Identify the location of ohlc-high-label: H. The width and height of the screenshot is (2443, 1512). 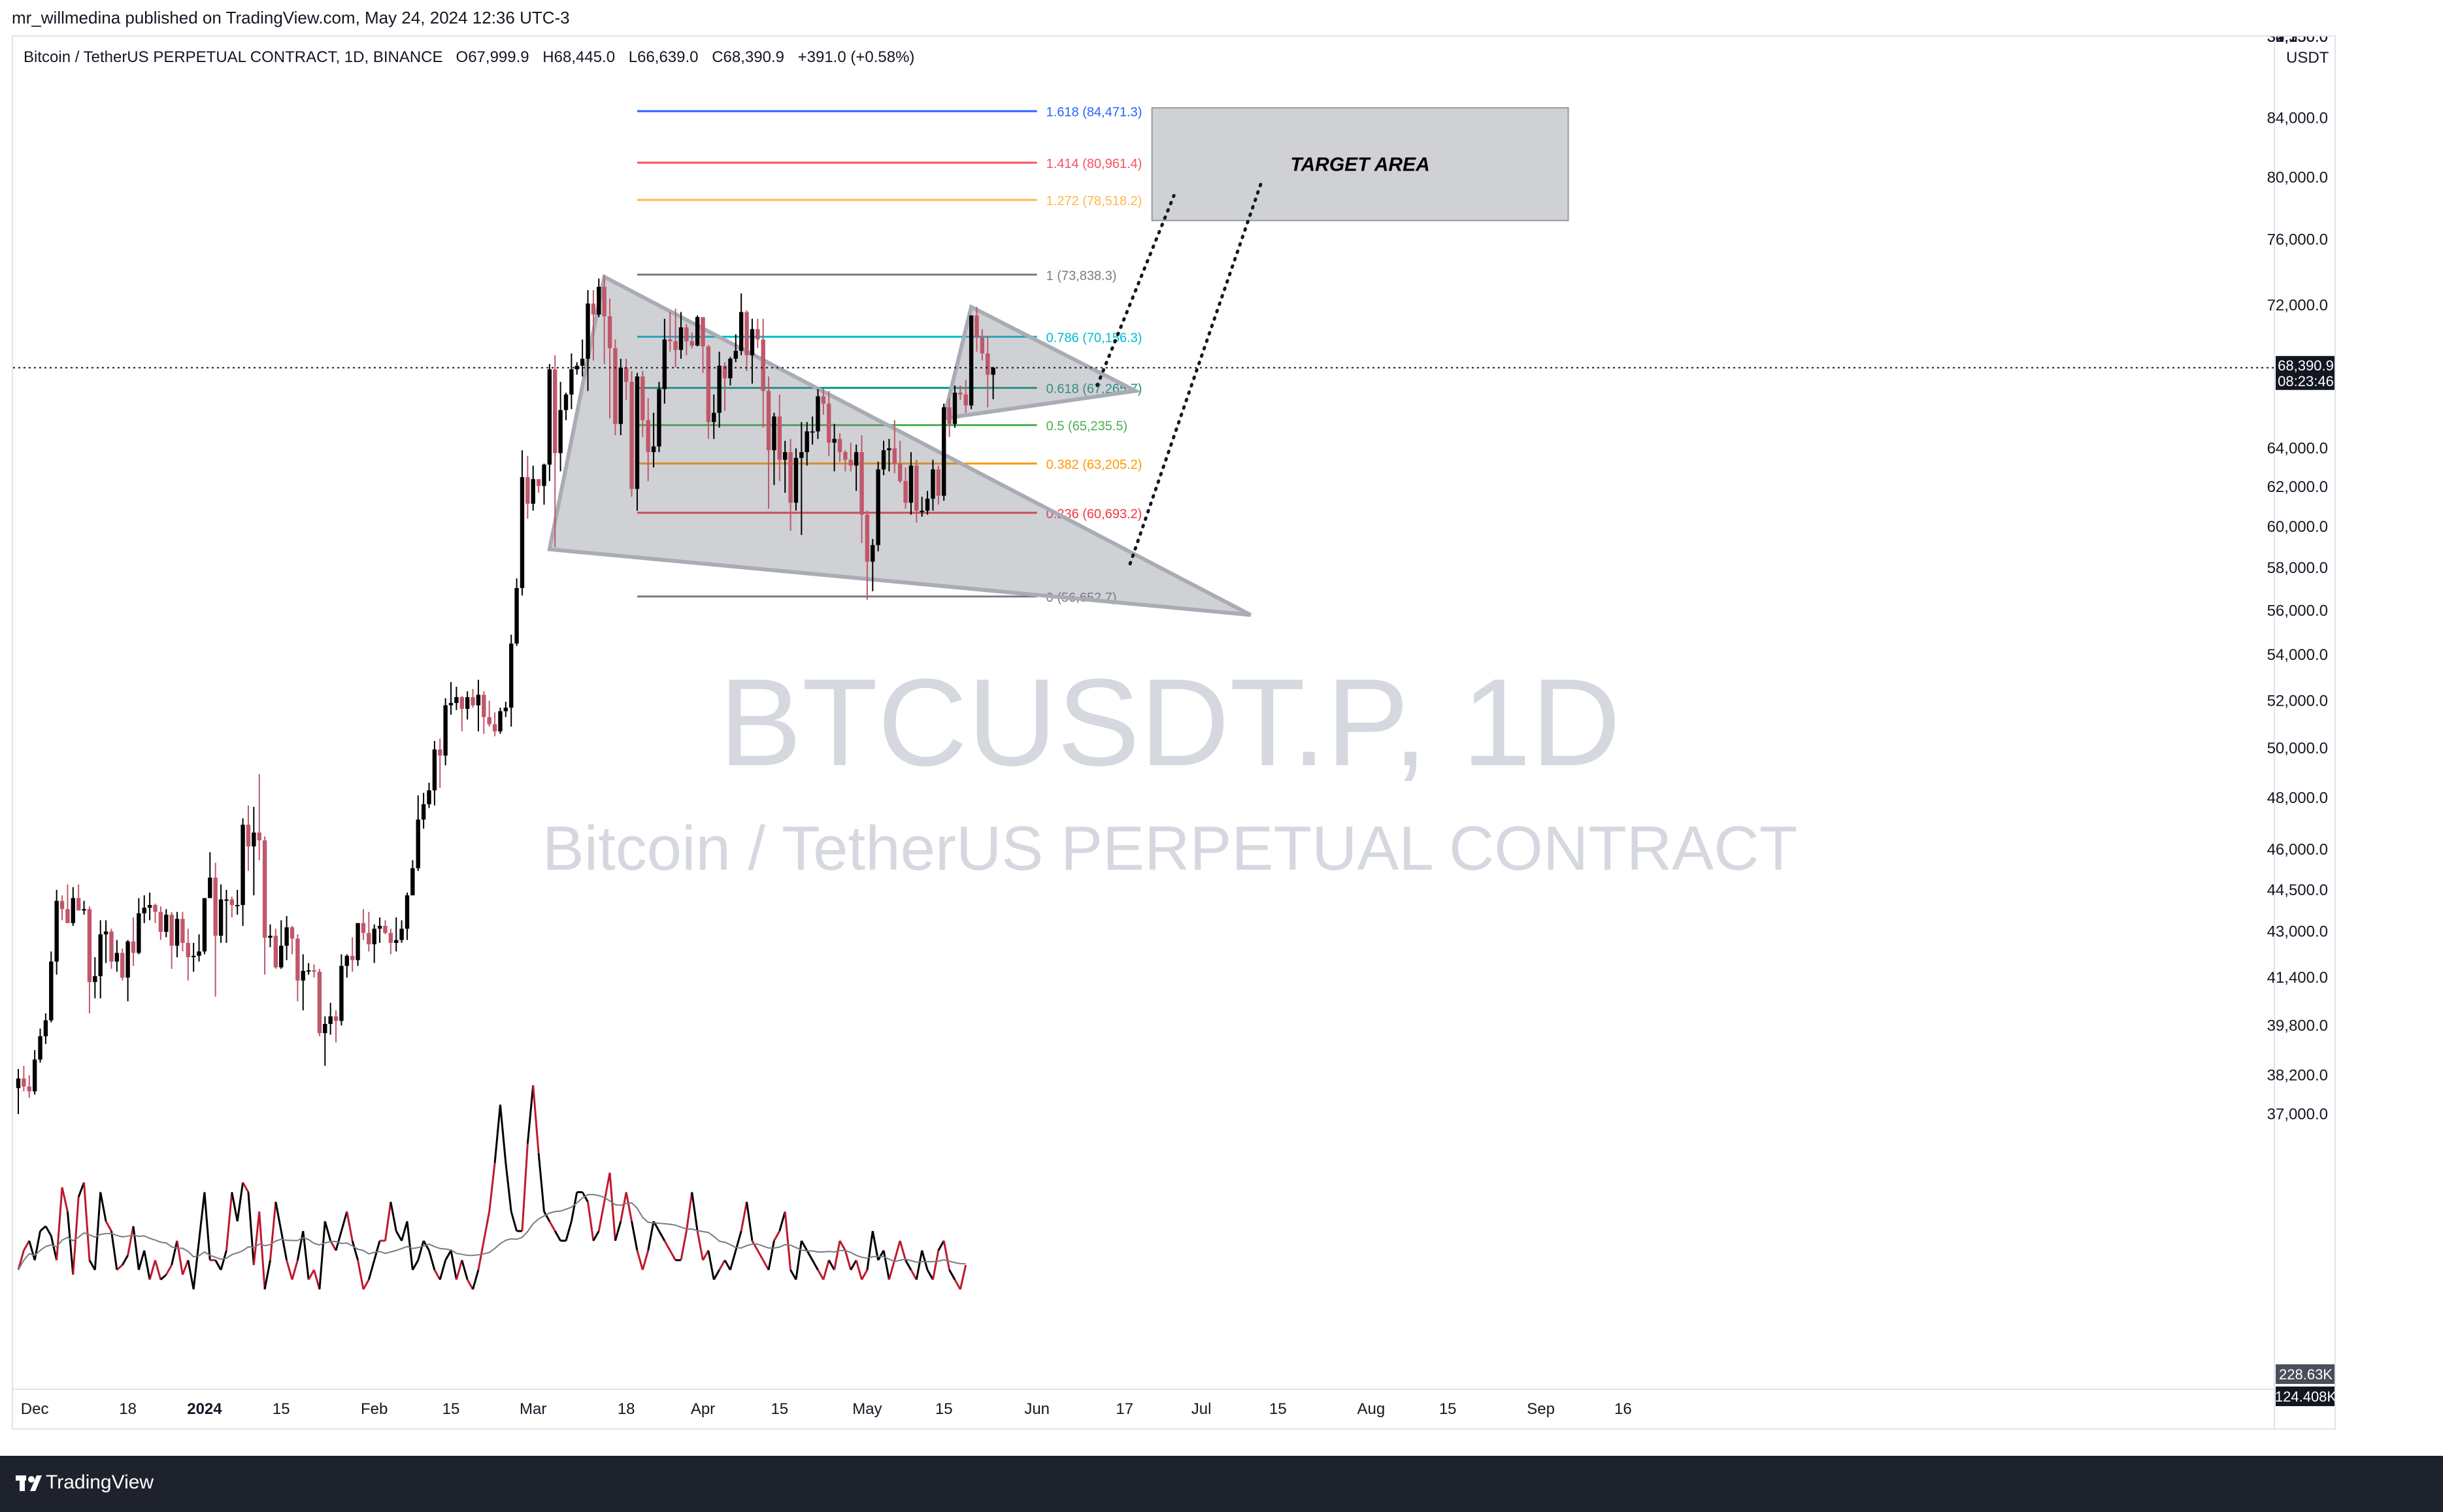
(548, 57).